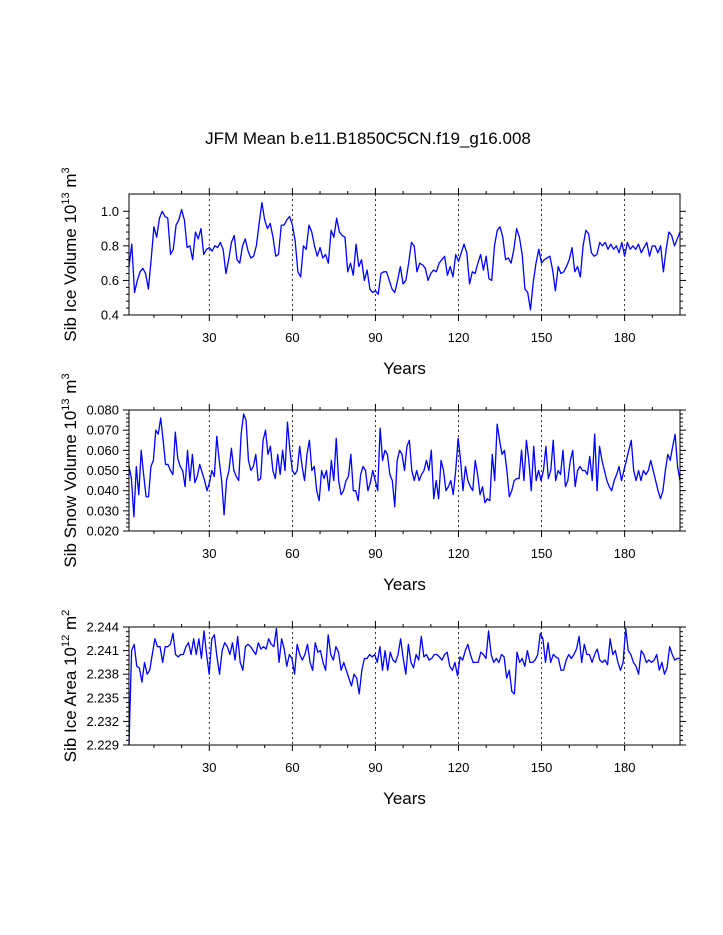  What do you see at coordinates (102, 650) in the screenshot?
I see `y-tick-label: 2.241` at bounding box center [102, 650].